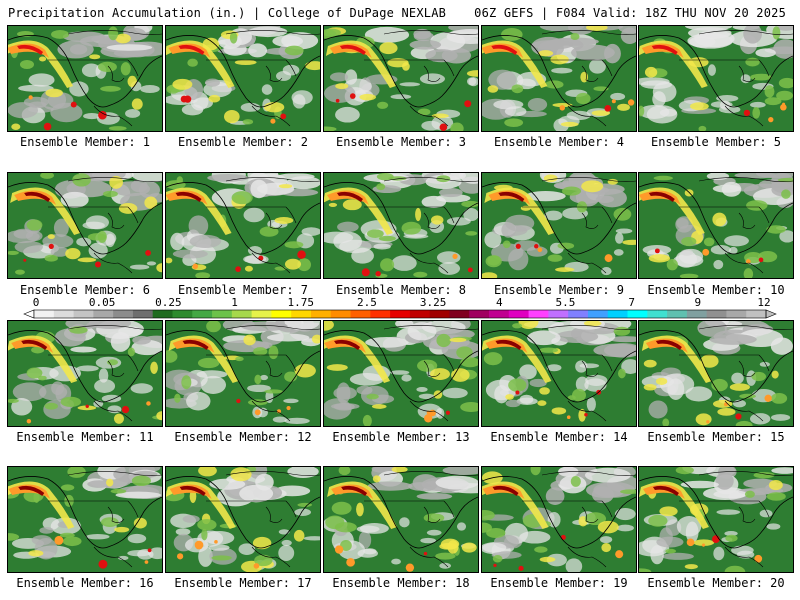 The height and width of the screenshot is (600, 800). I want to click on ensemble-member-label: Ensemble Member: 14, so click(559, 437).